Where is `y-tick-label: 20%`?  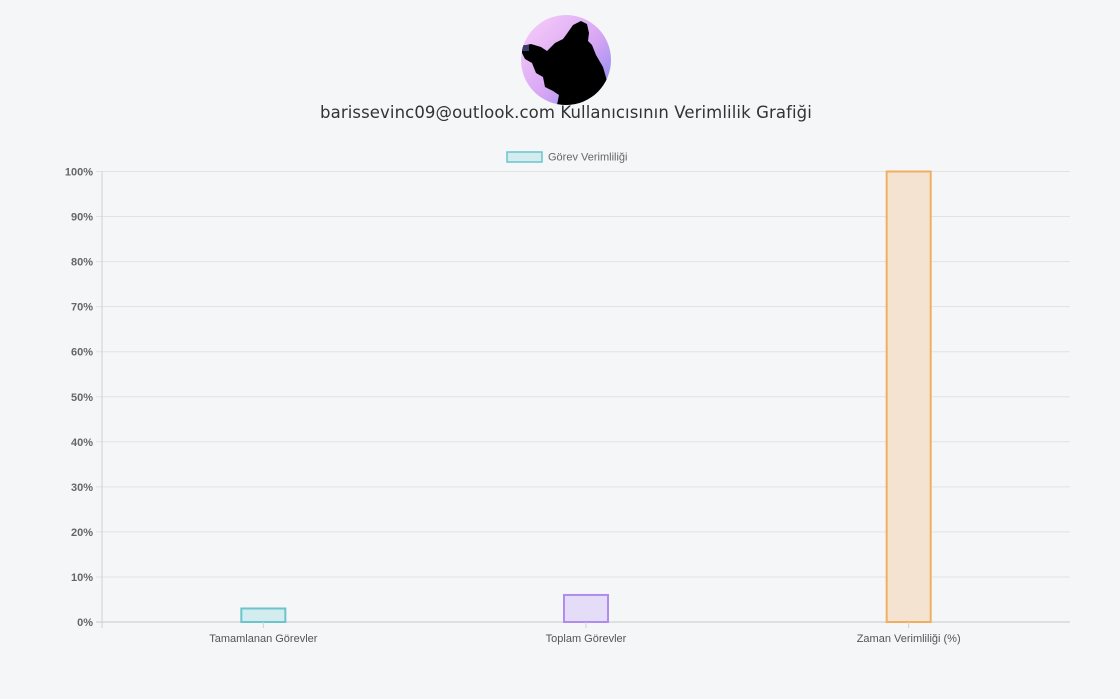
y-tick-label: 20% is located at coordinates (82, 533).